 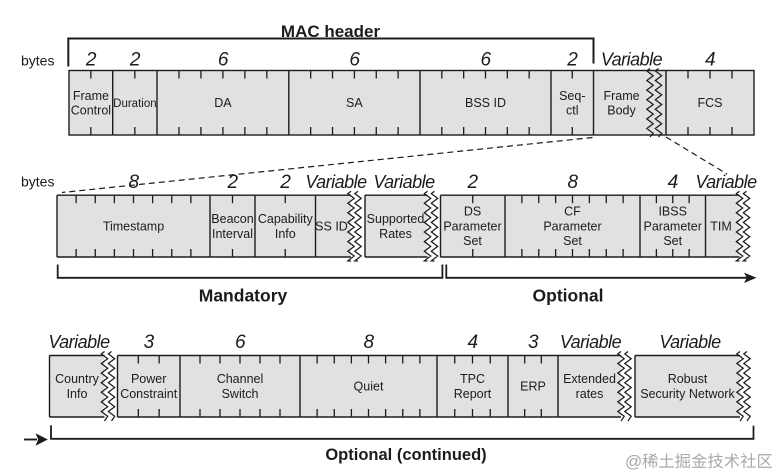 What do you see at coordinates (485, 103) in the screenshot?
I see `svg-text: BSS ID` at bounding box center [485, 103].